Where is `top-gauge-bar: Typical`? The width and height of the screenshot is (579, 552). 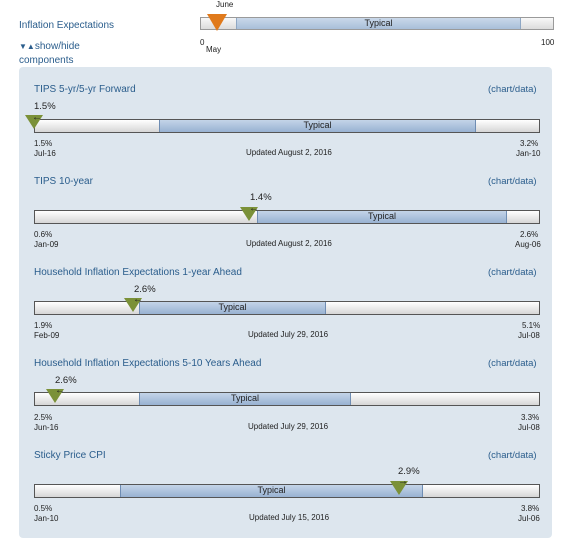
top-gauge-bar: Typical is located at coordinates (377, 23).